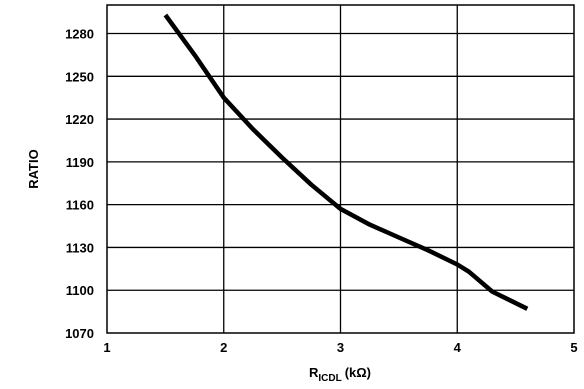 This screenshot has width=584, height=389. Describe the element at coordinates (573, 347) in the screenshot. I see `x-tick-label: 5` at that location.